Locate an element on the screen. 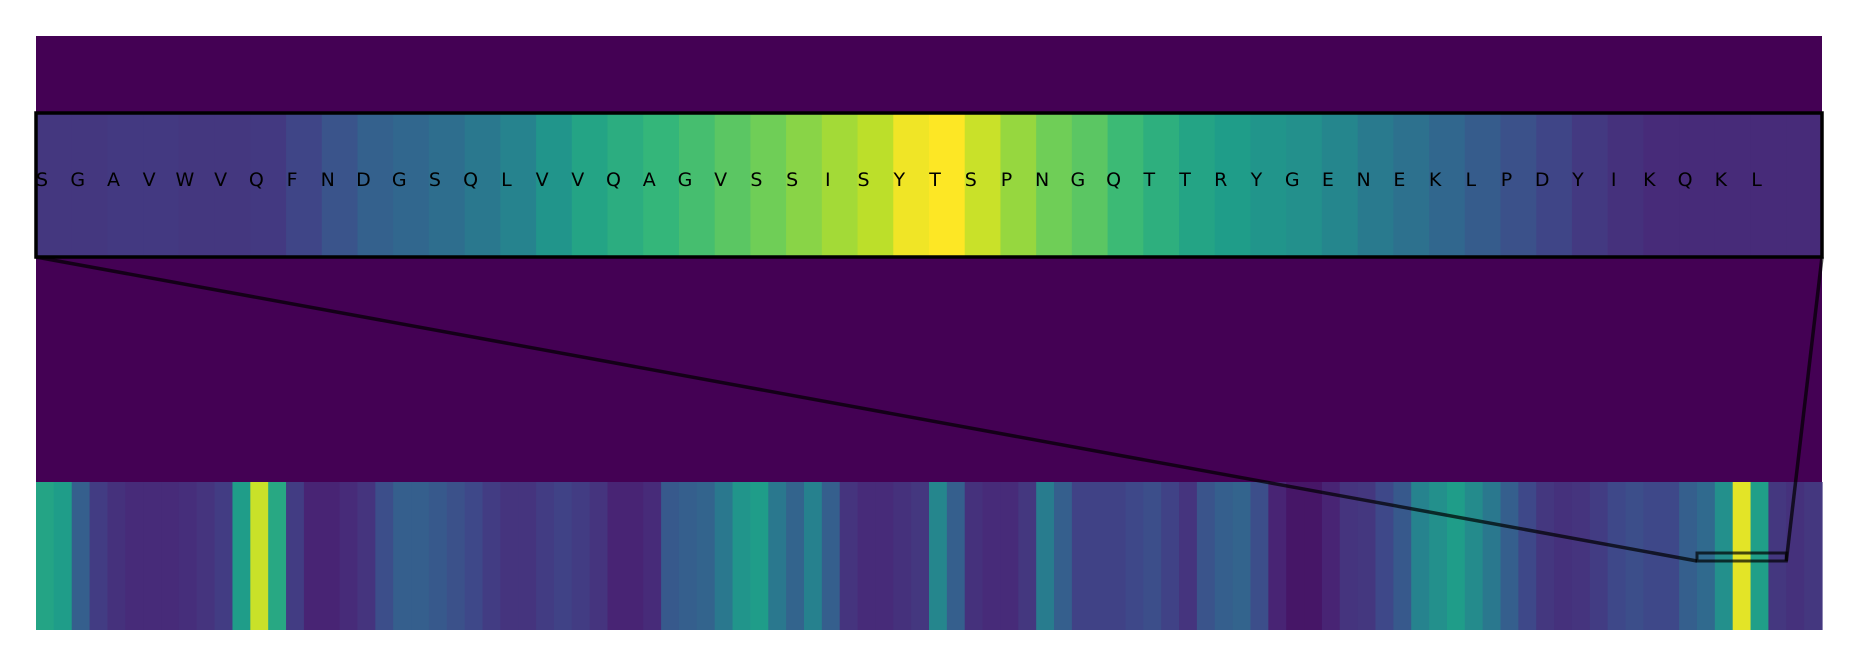 Image resolution: width=1857 pixels, height=667 pixels. sequence-letter: I is located at coordinates (1614, 180).